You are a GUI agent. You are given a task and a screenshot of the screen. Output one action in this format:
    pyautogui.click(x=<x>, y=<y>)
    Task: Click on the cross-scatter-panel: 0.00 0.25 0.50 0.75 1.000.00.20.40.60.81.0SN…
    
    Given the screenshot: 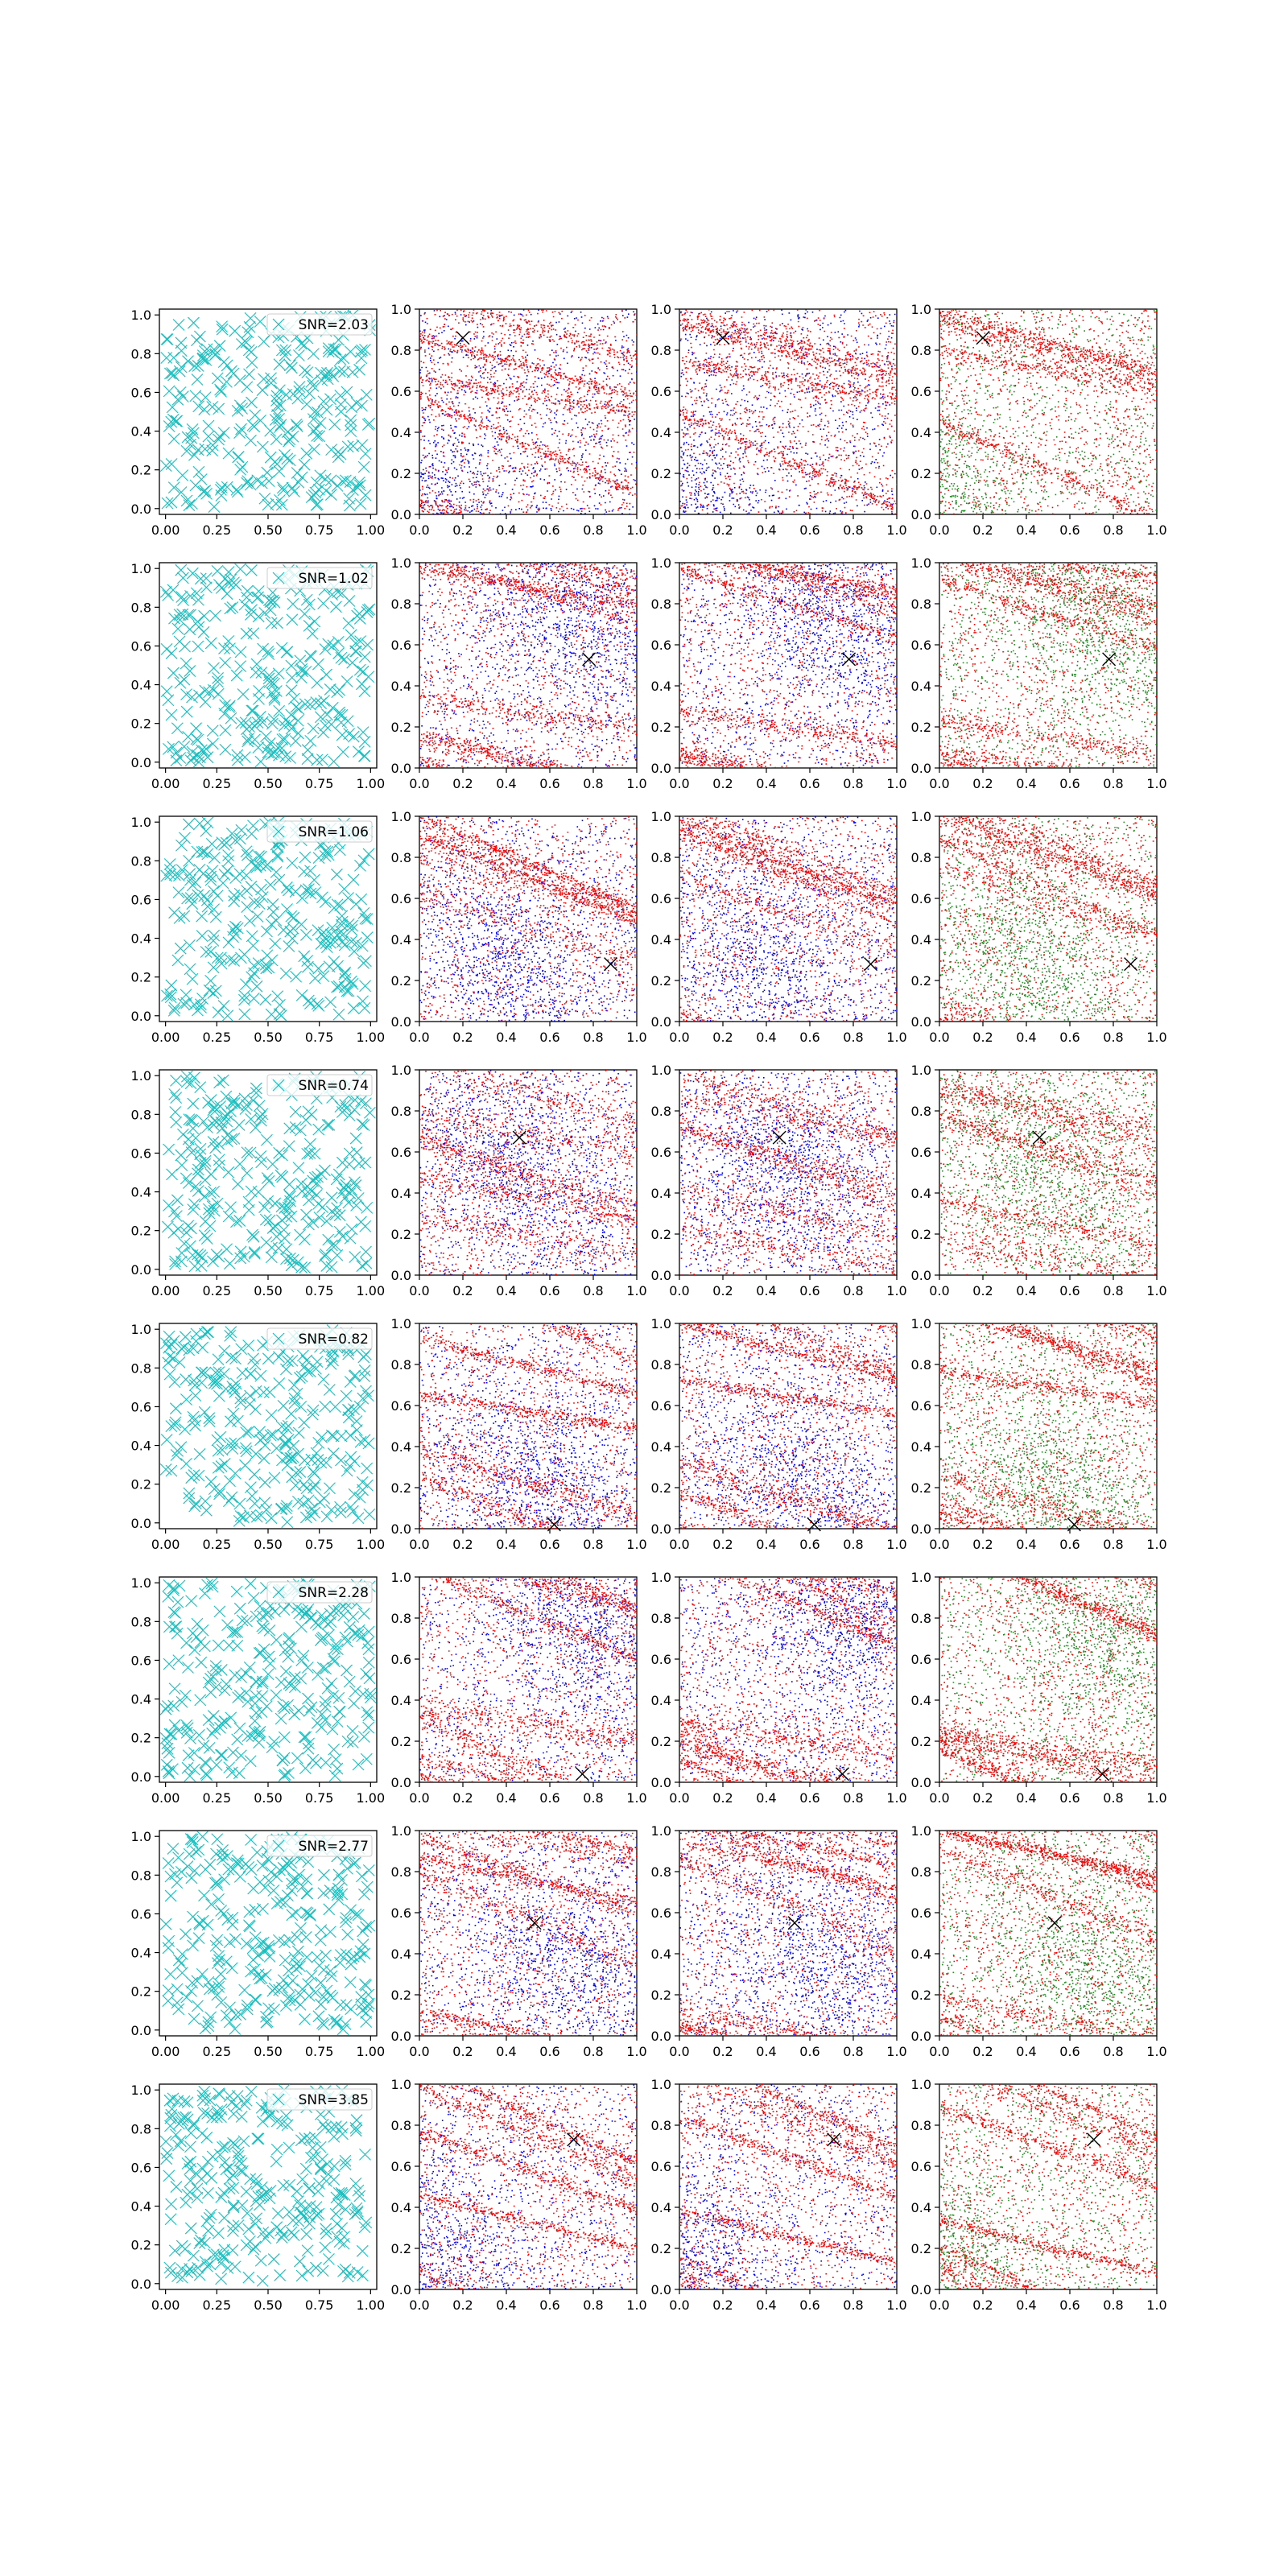 What is the action you would take?
    pyautogui.click(x=258, y=1437)
    